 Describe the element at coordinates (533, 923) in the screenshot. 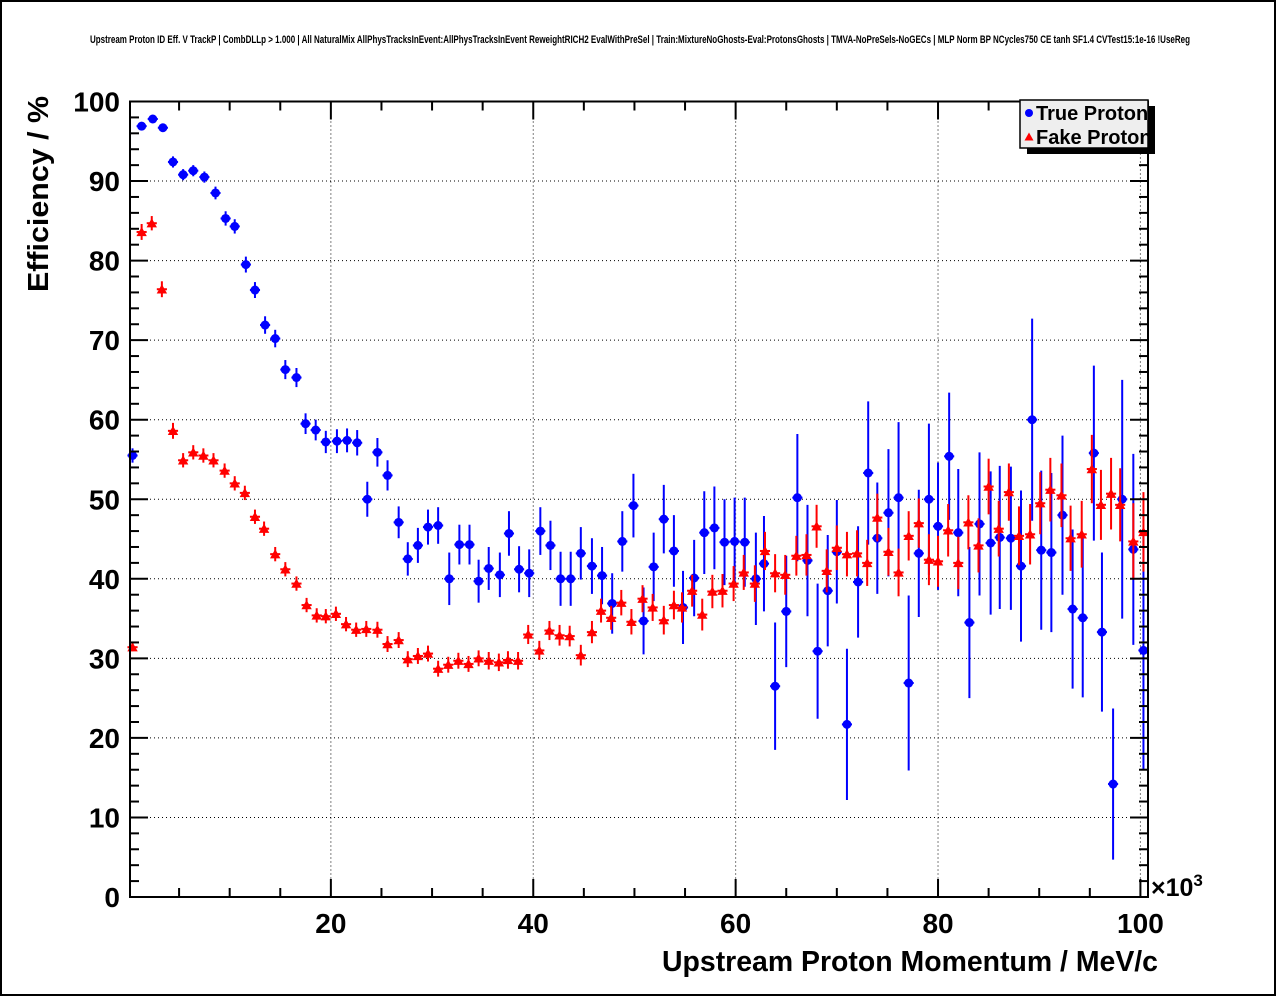

I see `x-tick-label: 40` at that location.